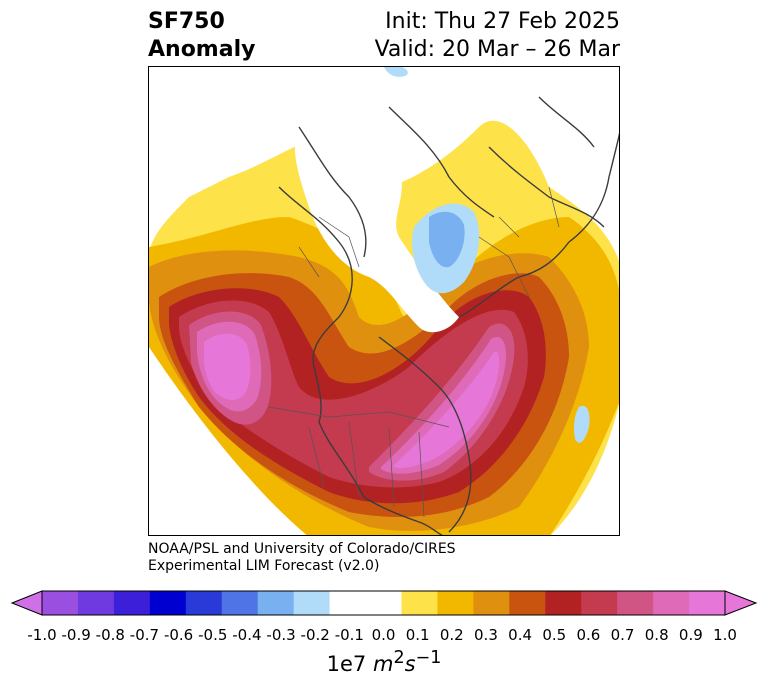 This screenshot has width=768, height=688. What do you see at coordinates (144, 635) in the screenshot?
I see `colorbar-tick-label: -0.7` at bounding box center [144, 635].